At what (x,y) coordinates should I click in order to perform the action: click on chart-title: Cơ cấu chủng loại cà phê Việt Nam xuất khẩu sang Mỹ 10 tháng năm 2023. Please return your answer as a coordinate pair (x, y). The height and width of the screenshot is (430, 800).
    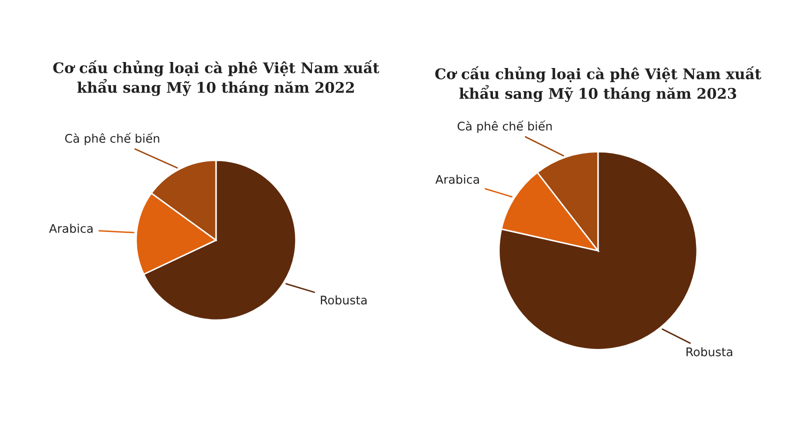
    Looking at the image, I should click on (598, 84).